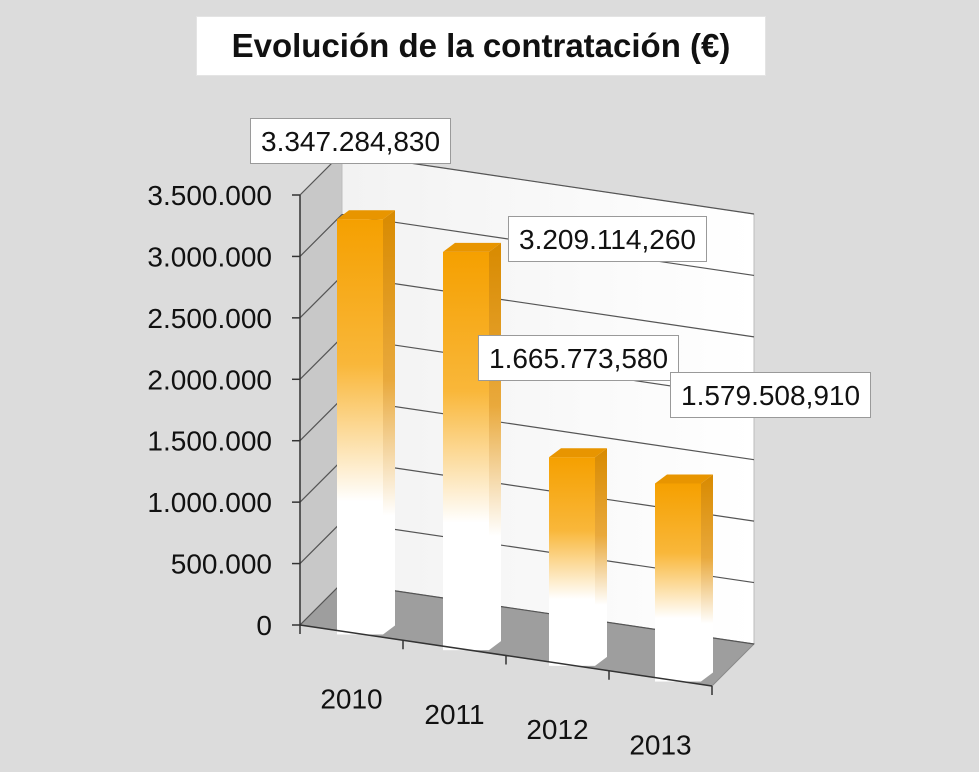 The image size is (979, 772). What do you see at coordinates (771, 395) in the screenshot?
I see `data-label-2013: 1.579.508,910` at bounding box center [771, 395].